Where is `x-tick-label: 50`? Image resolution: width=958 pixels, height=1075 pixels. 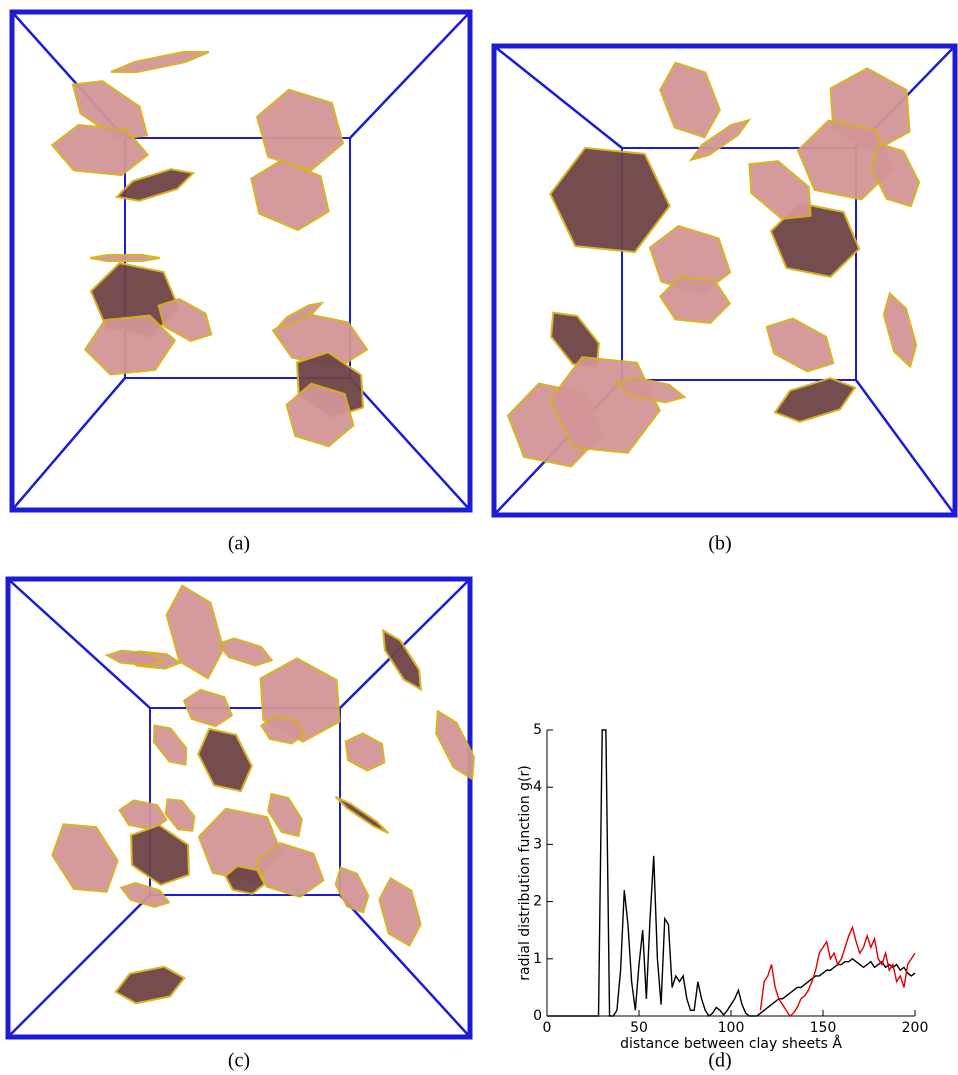
x-tick-label: 50 is located at coordinates (639, 1028).